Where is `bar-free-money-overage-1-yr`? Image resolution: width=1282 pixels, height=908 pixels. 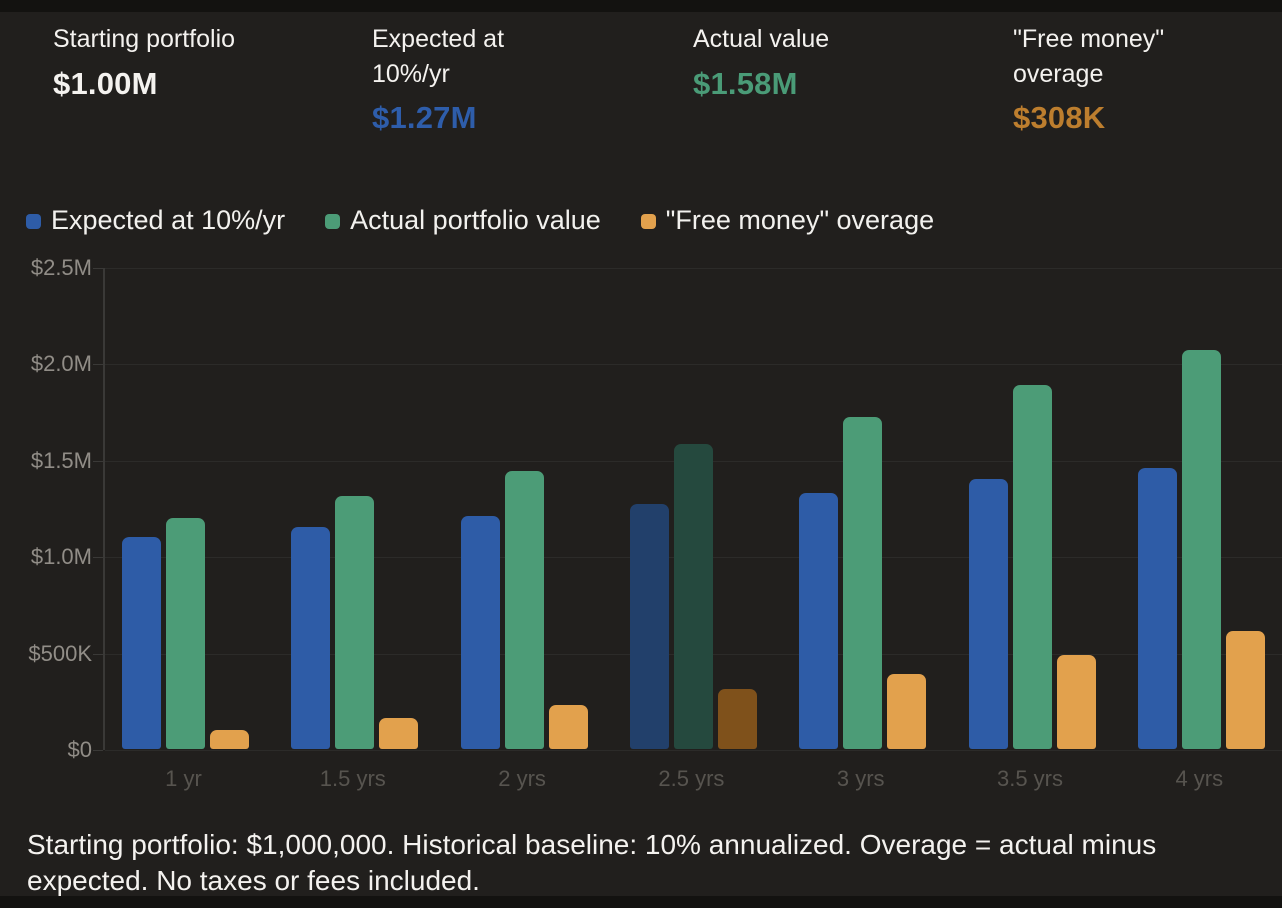
bar-free-money-overage-1-yr is located at coordinates (229, 739).